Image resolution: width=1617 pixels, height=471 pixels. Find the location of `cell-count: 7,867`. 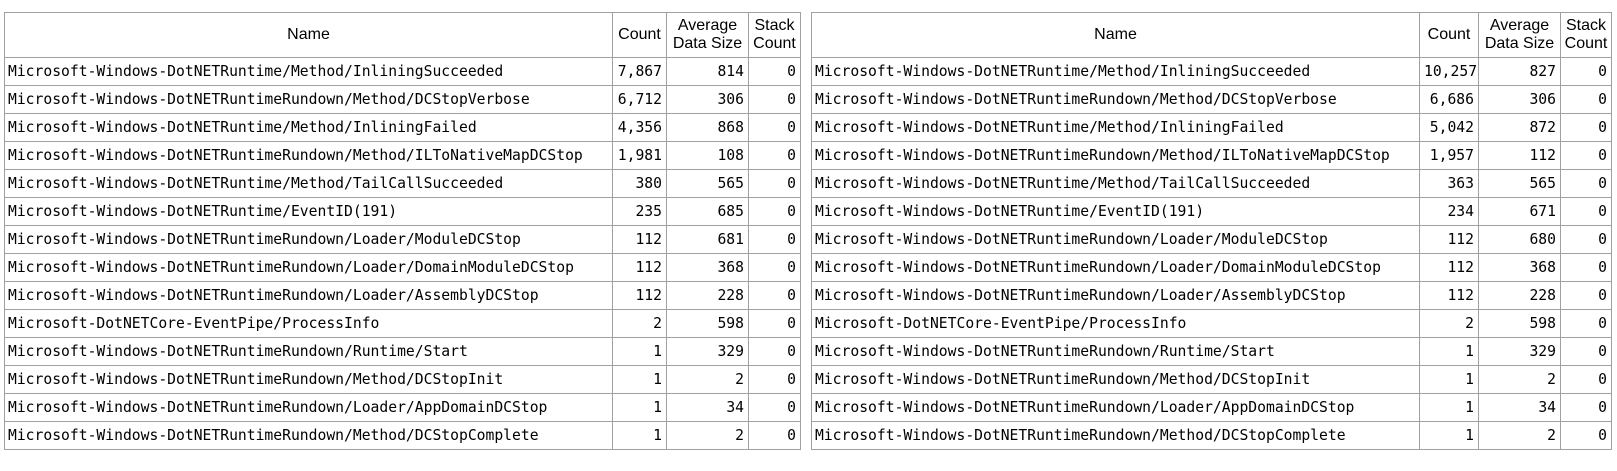

cell-count: 7,867 is located at coordinates (639, 71).